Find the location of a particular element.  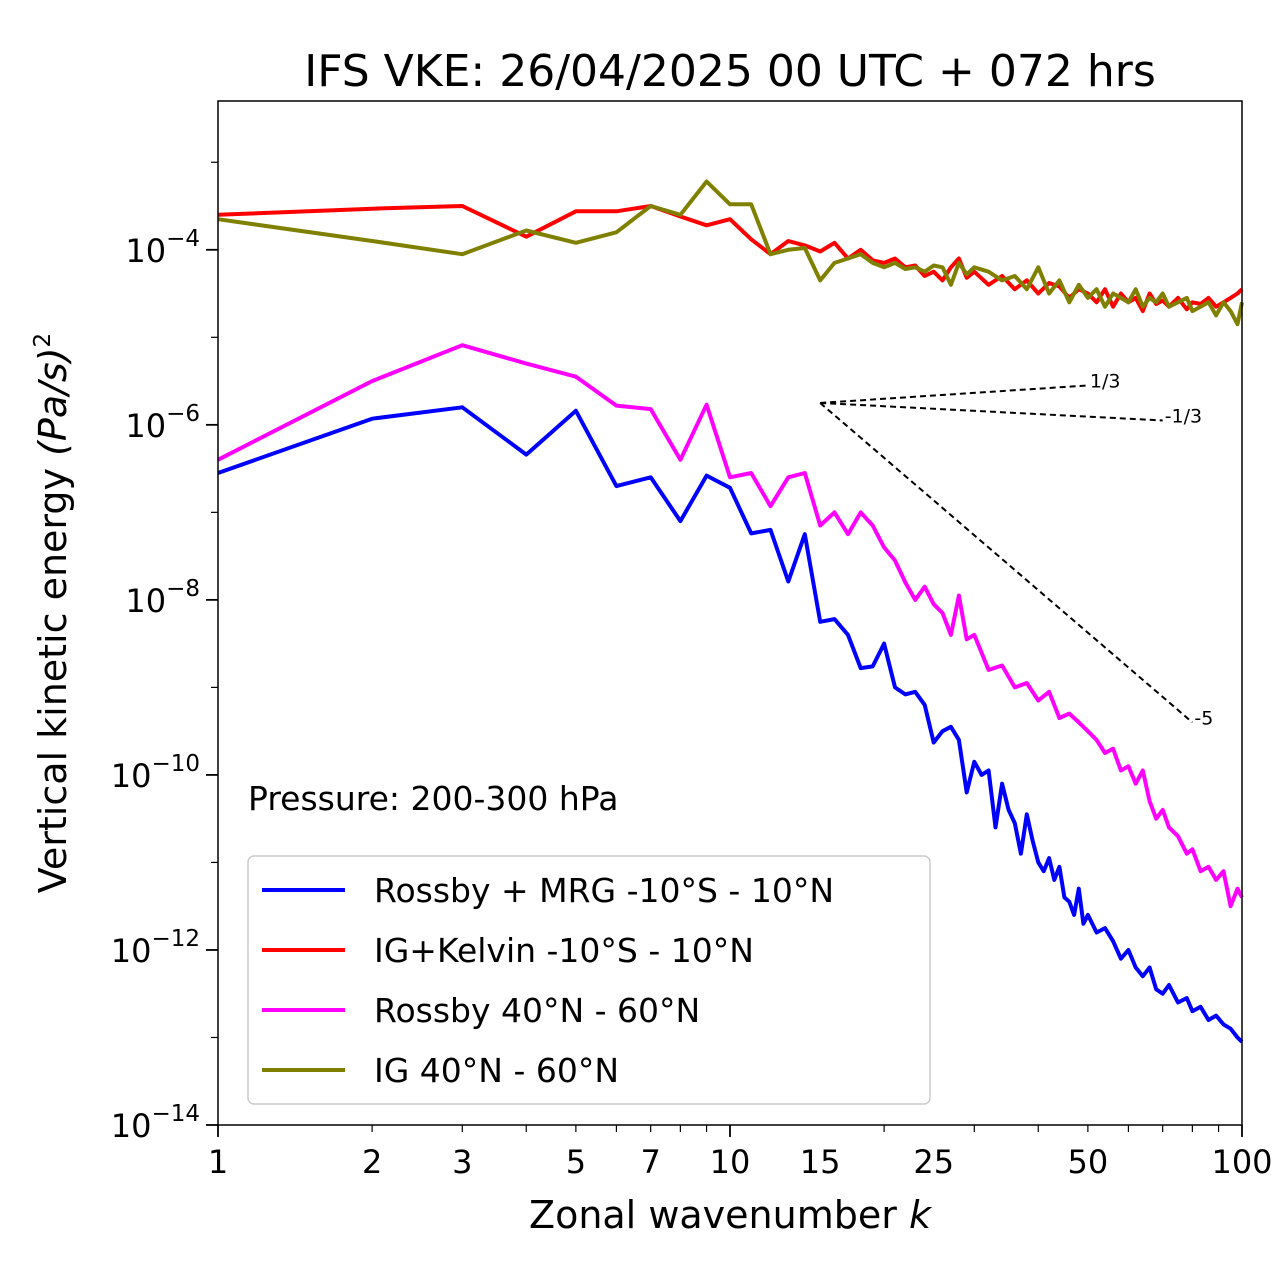

y-axis-label: Vertical kinetic energy (Pa/s)2 is located at coordinates (52, 613).